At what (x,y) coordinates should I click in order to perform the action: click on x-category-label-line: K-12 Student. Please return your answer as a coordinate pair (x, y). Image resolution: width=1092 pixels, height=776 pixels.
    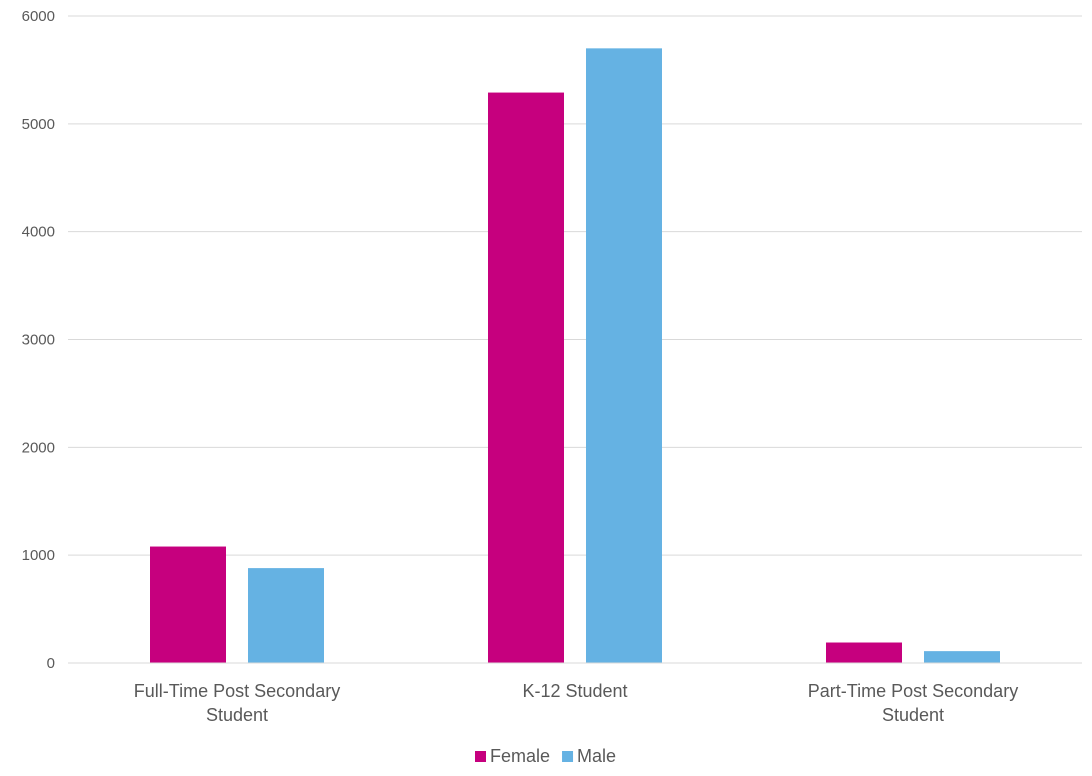
    Looking at the image, I should click on (574, 691).